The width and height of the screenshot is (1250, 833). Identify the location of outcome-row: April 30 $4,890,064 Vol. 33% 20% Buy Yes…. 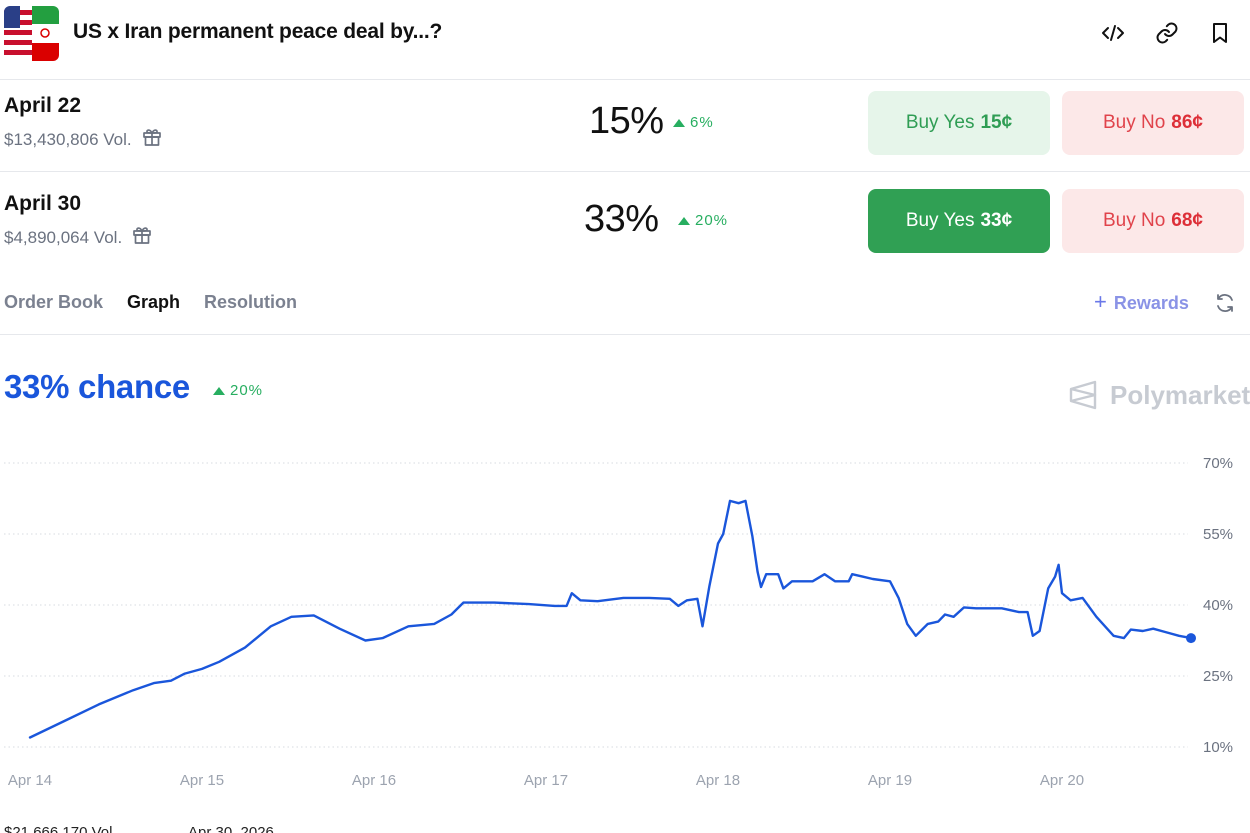
(625, 220).